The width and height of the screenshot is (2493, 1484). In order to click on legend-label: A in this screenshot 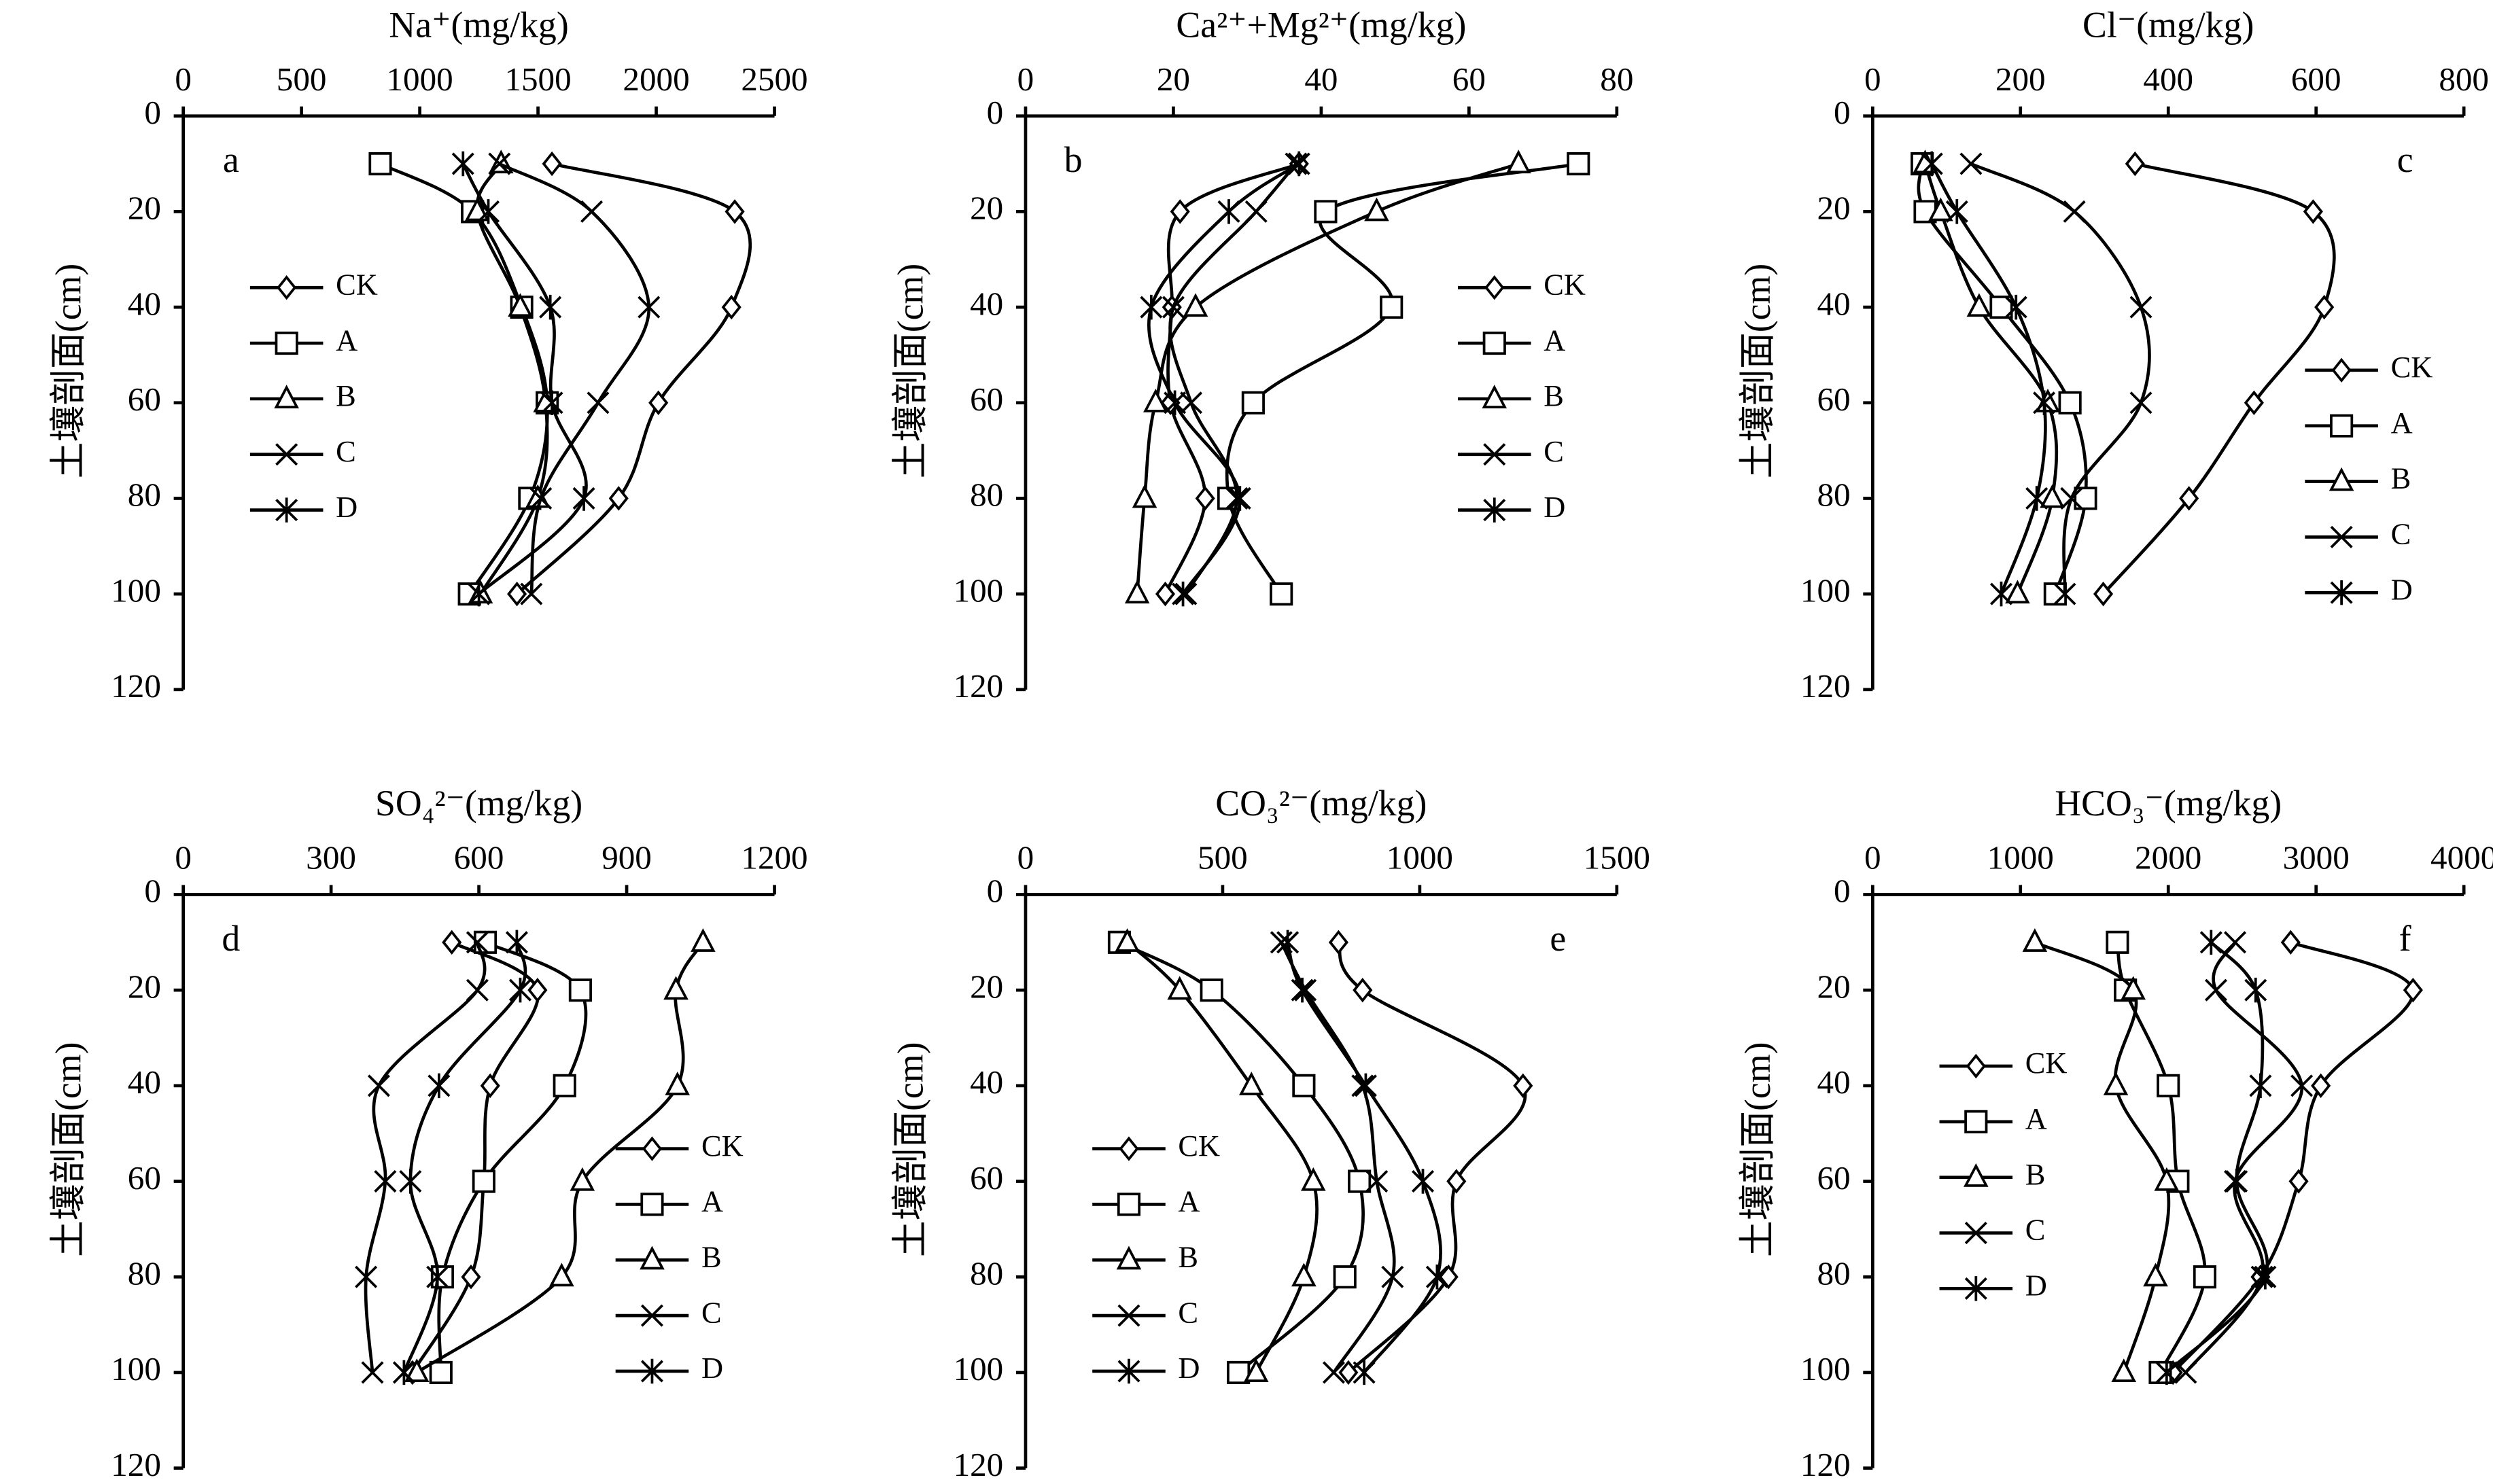, I will do `click(1189, 1201)`.